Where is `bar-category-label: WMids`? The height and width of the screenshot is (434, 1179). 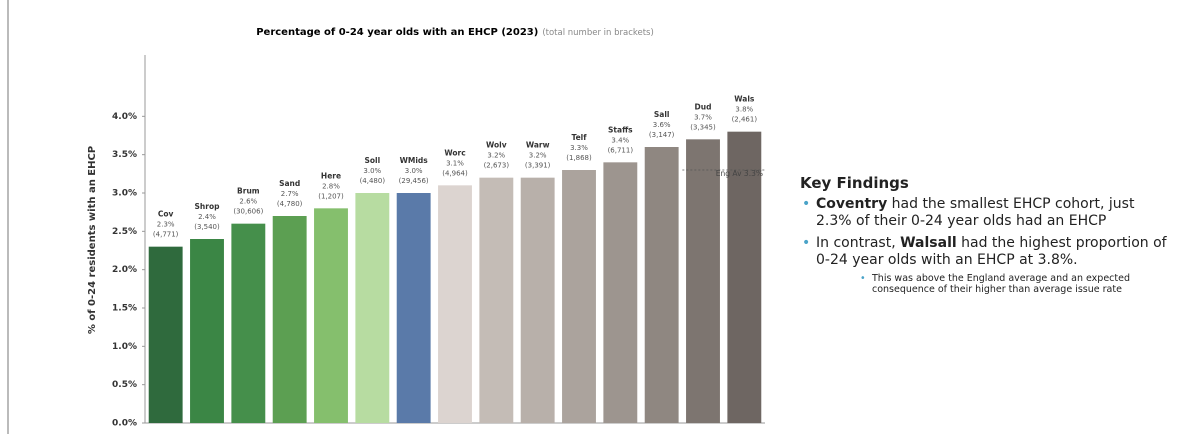 bar-category-label: WMids is located at coordinates (414, 160).